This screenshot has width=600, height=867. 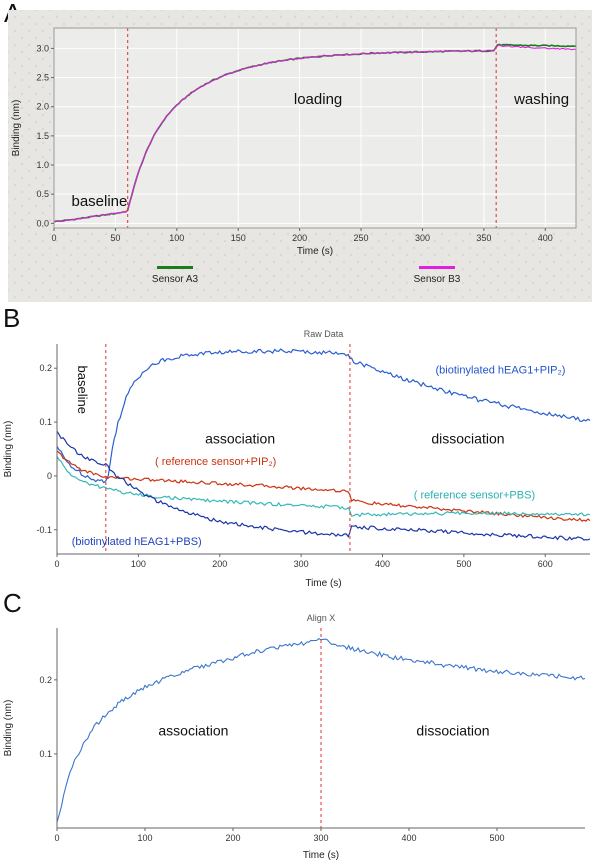 What do you see at coordinates (324, 334) in the screenshot?
I see `svg-text: Raw Data` at bounding box center [324, 334].